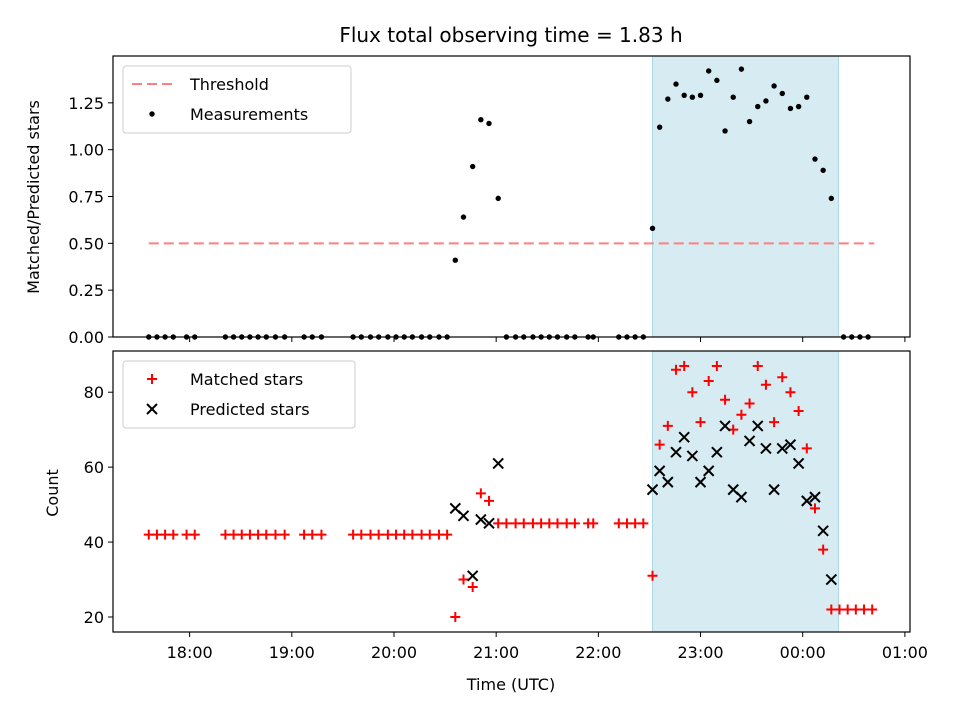  What do you see at coordinates (394, 652) in the screenshot?
I see `x-tick-label: 20:00` at bounding box center [394, 652].